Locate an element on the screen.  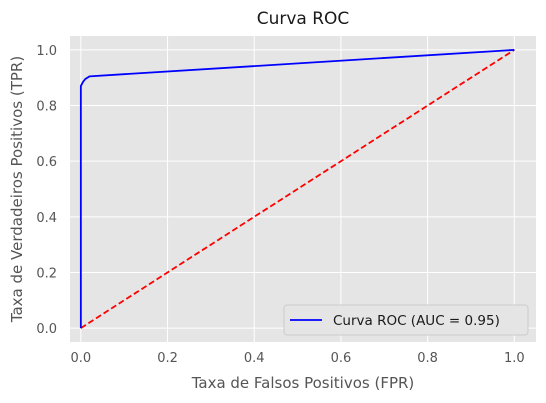
x-tick-label: 0.6 is located at coordinates (341, 358).